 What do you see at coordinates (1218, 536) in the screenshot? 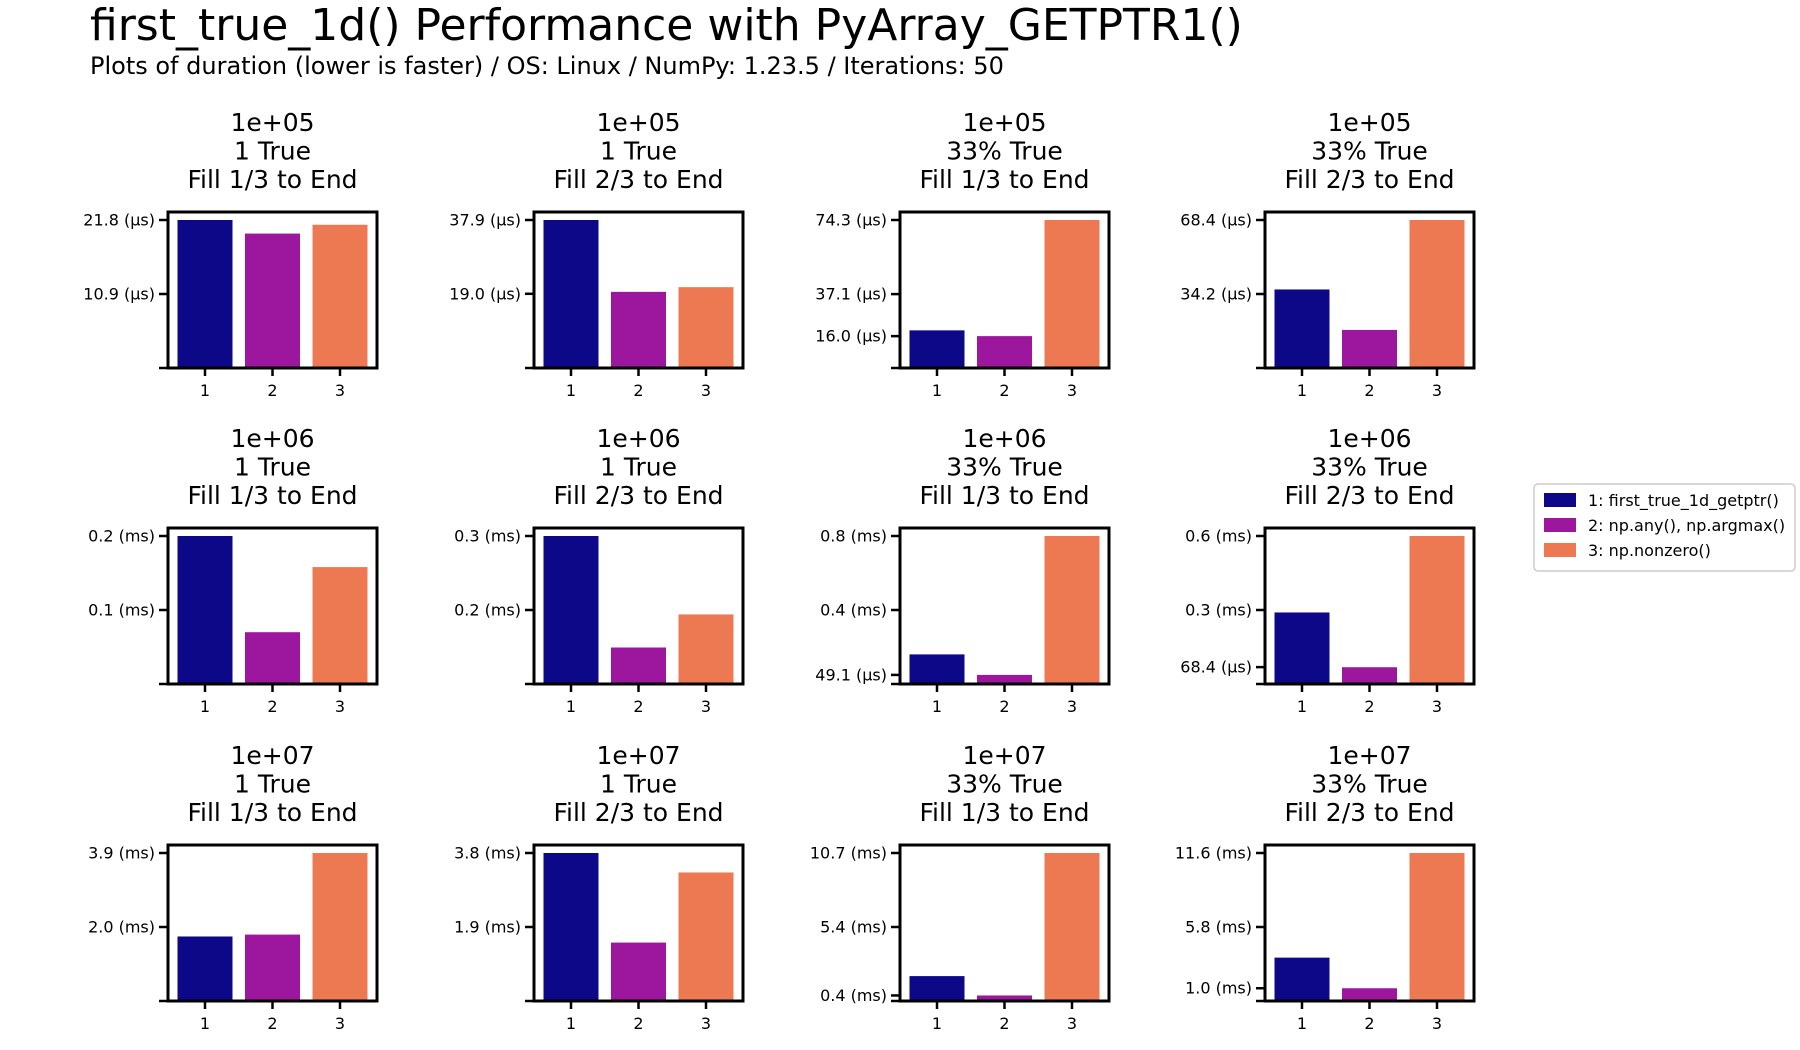
I see `y-tick-label: 0.6 (ms)` at bounding box center [1218, 536].